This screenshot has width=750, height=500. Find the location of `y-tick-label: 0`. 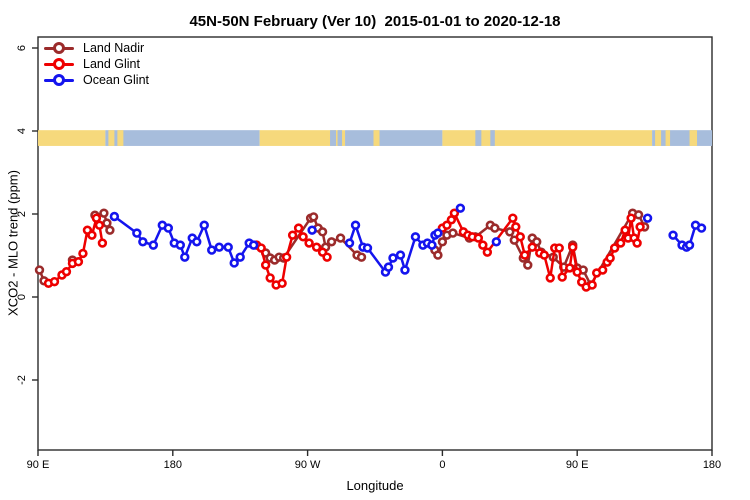

y-tick-label: 0 is located at coordinates (22, 297).